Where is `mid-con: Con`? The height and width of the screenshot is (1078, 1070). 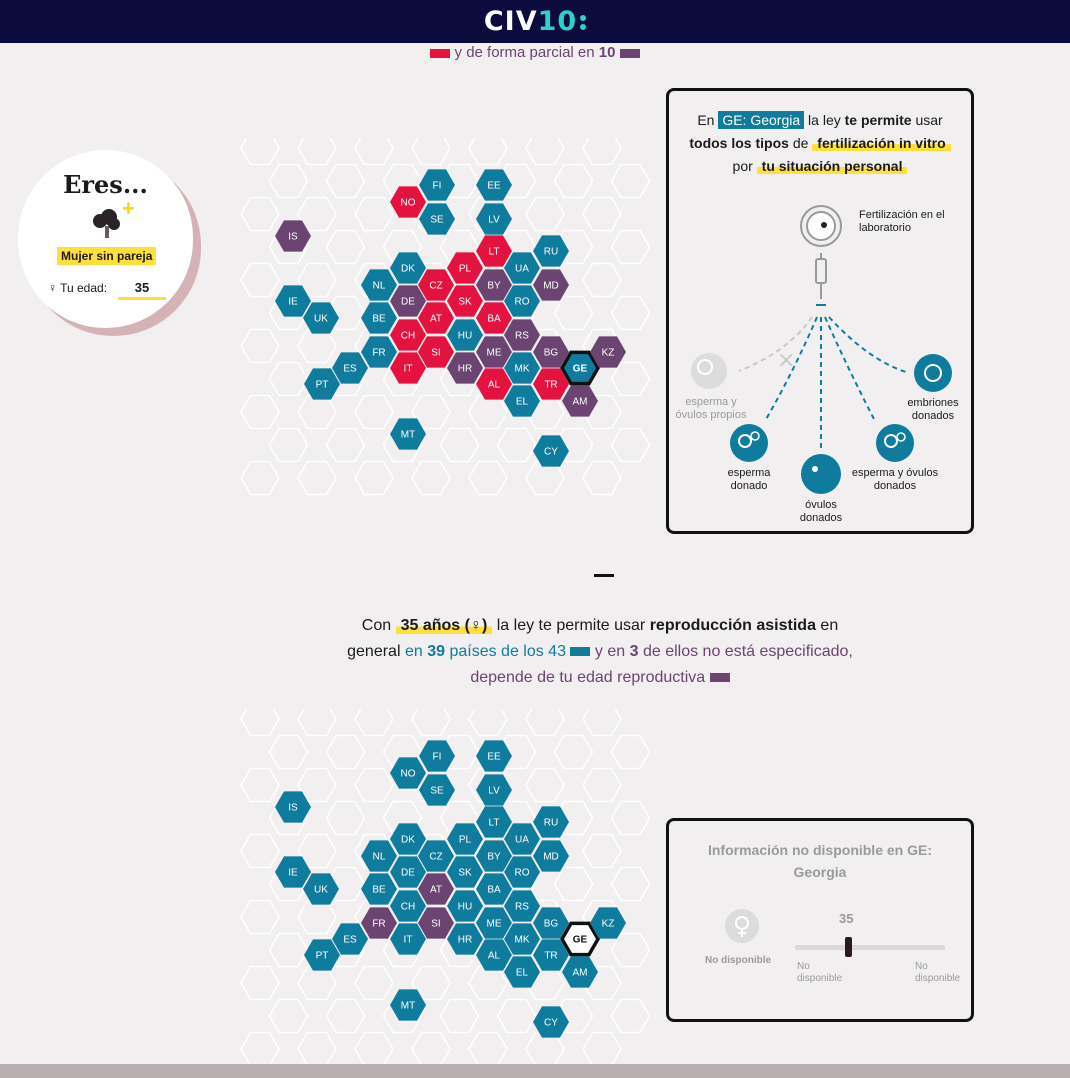
mid-con: Con is located at coordinates (376, 625).